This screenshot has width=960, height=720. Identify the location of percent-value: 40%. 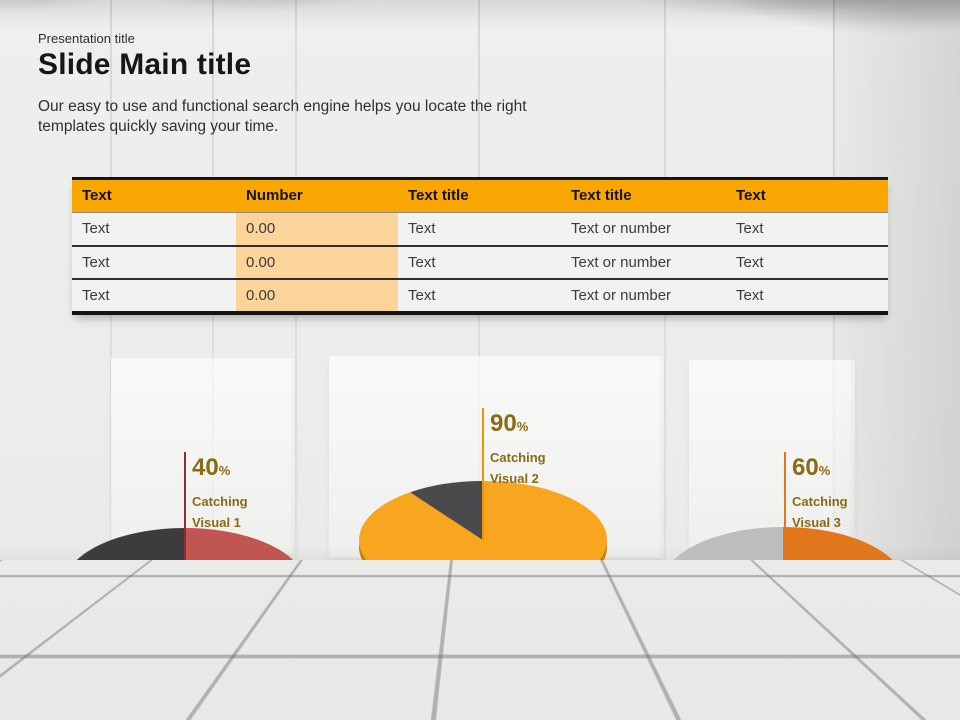
(220, 469).